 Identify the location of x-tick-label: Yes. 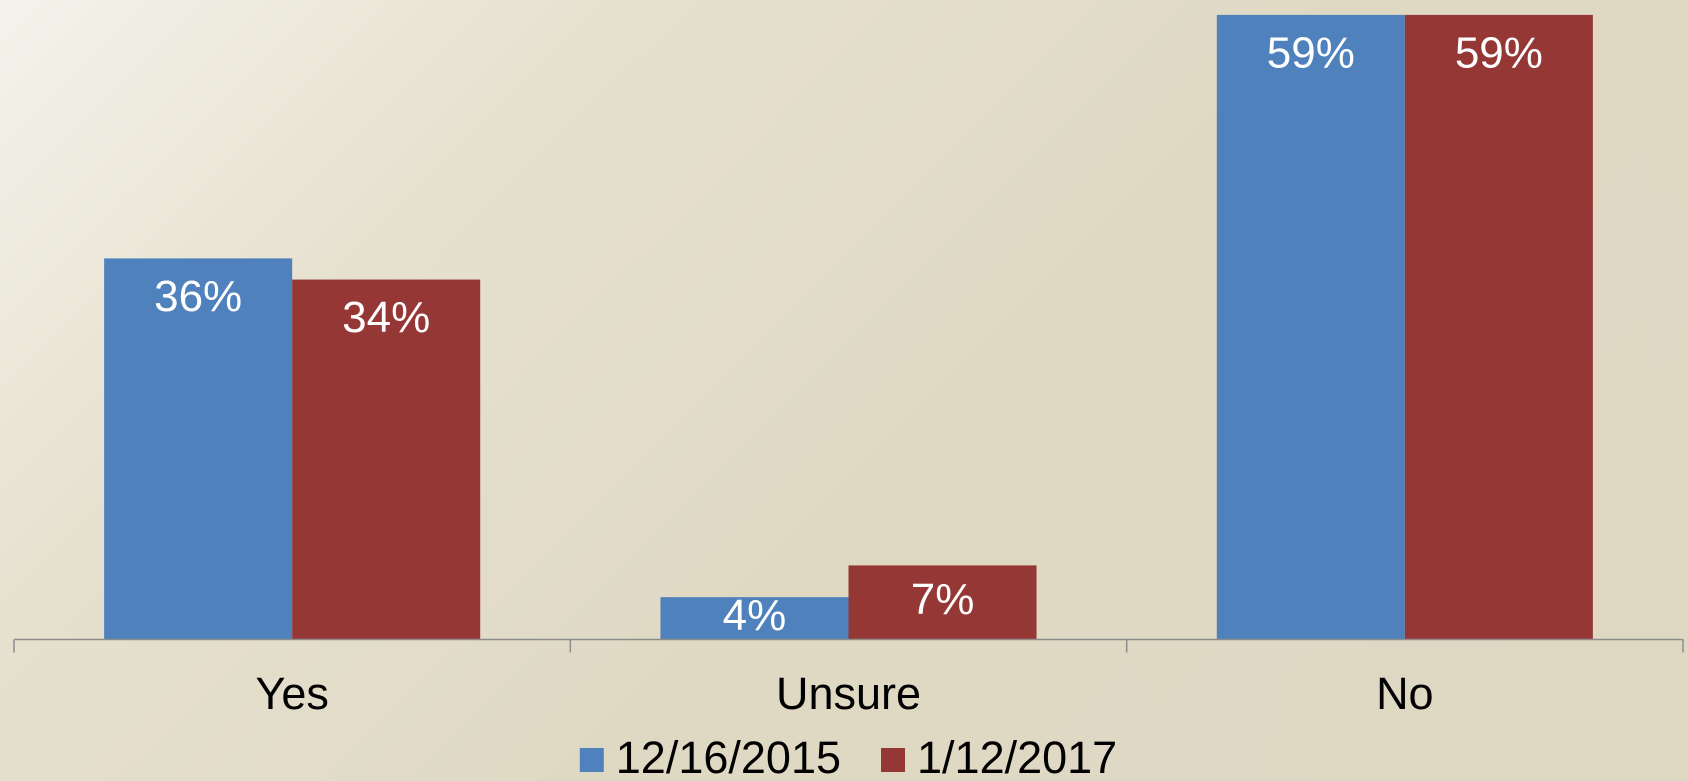
(291, 693).